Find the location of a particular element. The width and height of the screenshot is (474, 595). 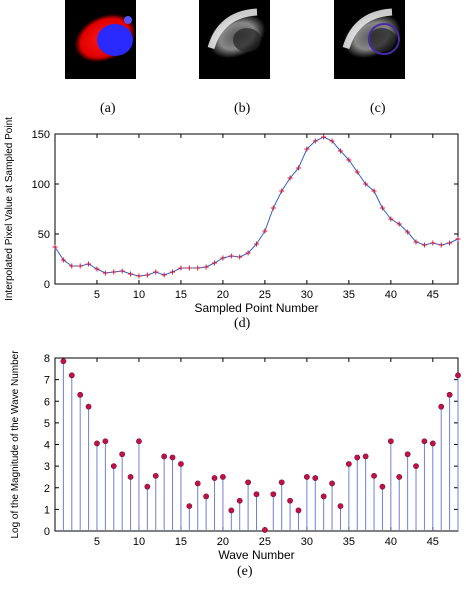

x-tick-label: 5 is located at coordinates (97, 295).